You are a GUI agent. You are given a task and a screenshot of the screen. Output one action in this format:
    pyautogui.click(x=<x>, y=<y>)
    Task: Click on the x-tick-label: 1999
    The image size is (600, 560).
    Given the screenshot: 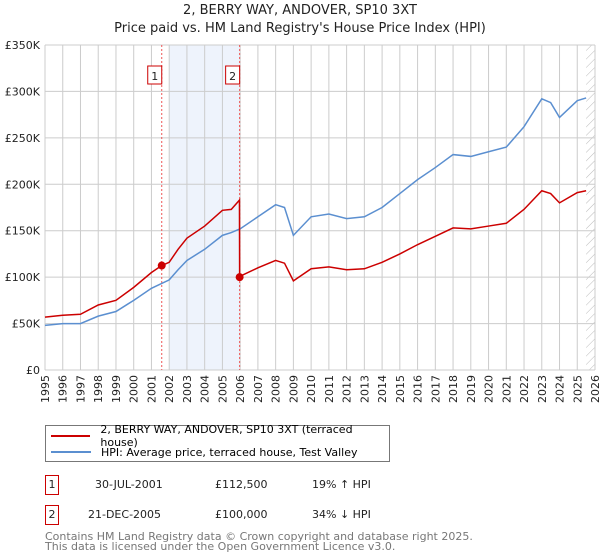 What is the action you would take?
    pyautogui.click(x=116, y=389)
    